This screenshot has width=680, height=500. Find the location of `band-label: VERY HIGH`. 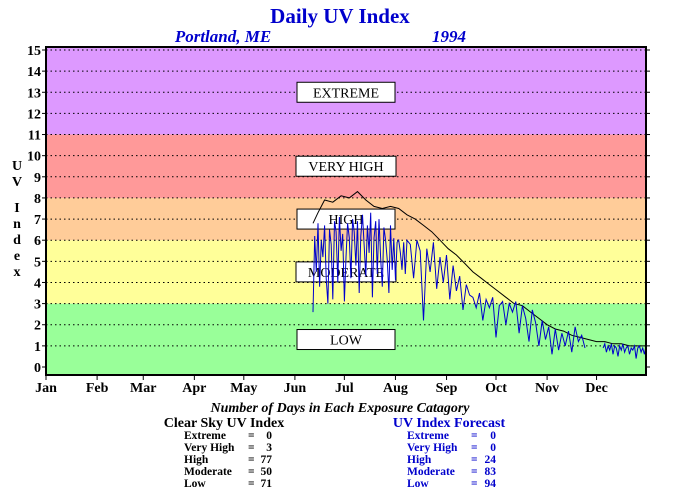

band-label: VERY HIGH is located at coordinates (345, 167).